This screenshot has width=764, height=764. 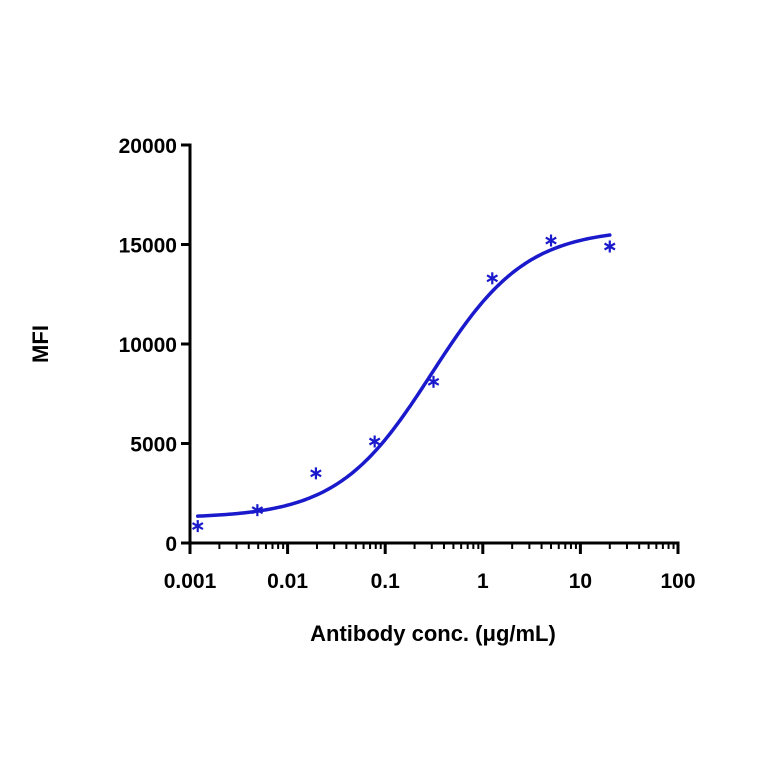 I want to click on x-tick-label: 0.01, so click(x=287, y=581).